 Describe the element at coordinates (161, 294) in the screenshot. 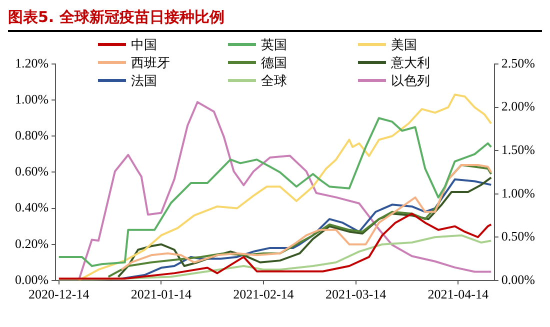

I see `x-tick-label: 2021-01-14` at that location.